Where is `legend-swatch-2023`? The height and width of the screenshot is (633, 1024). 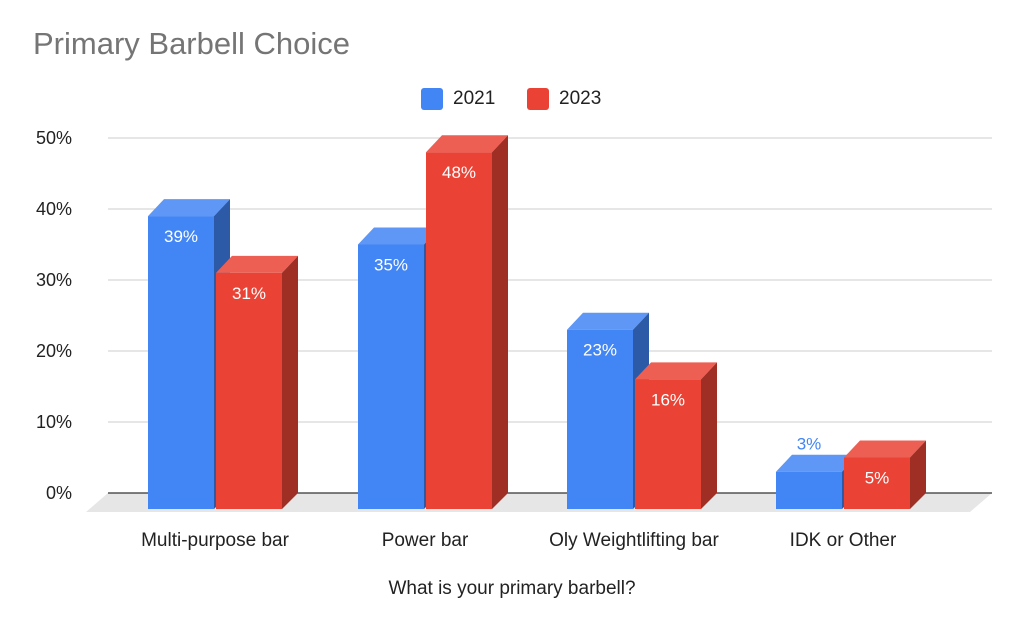 legend-swatch-2023 is located at coordinates (538, 99).